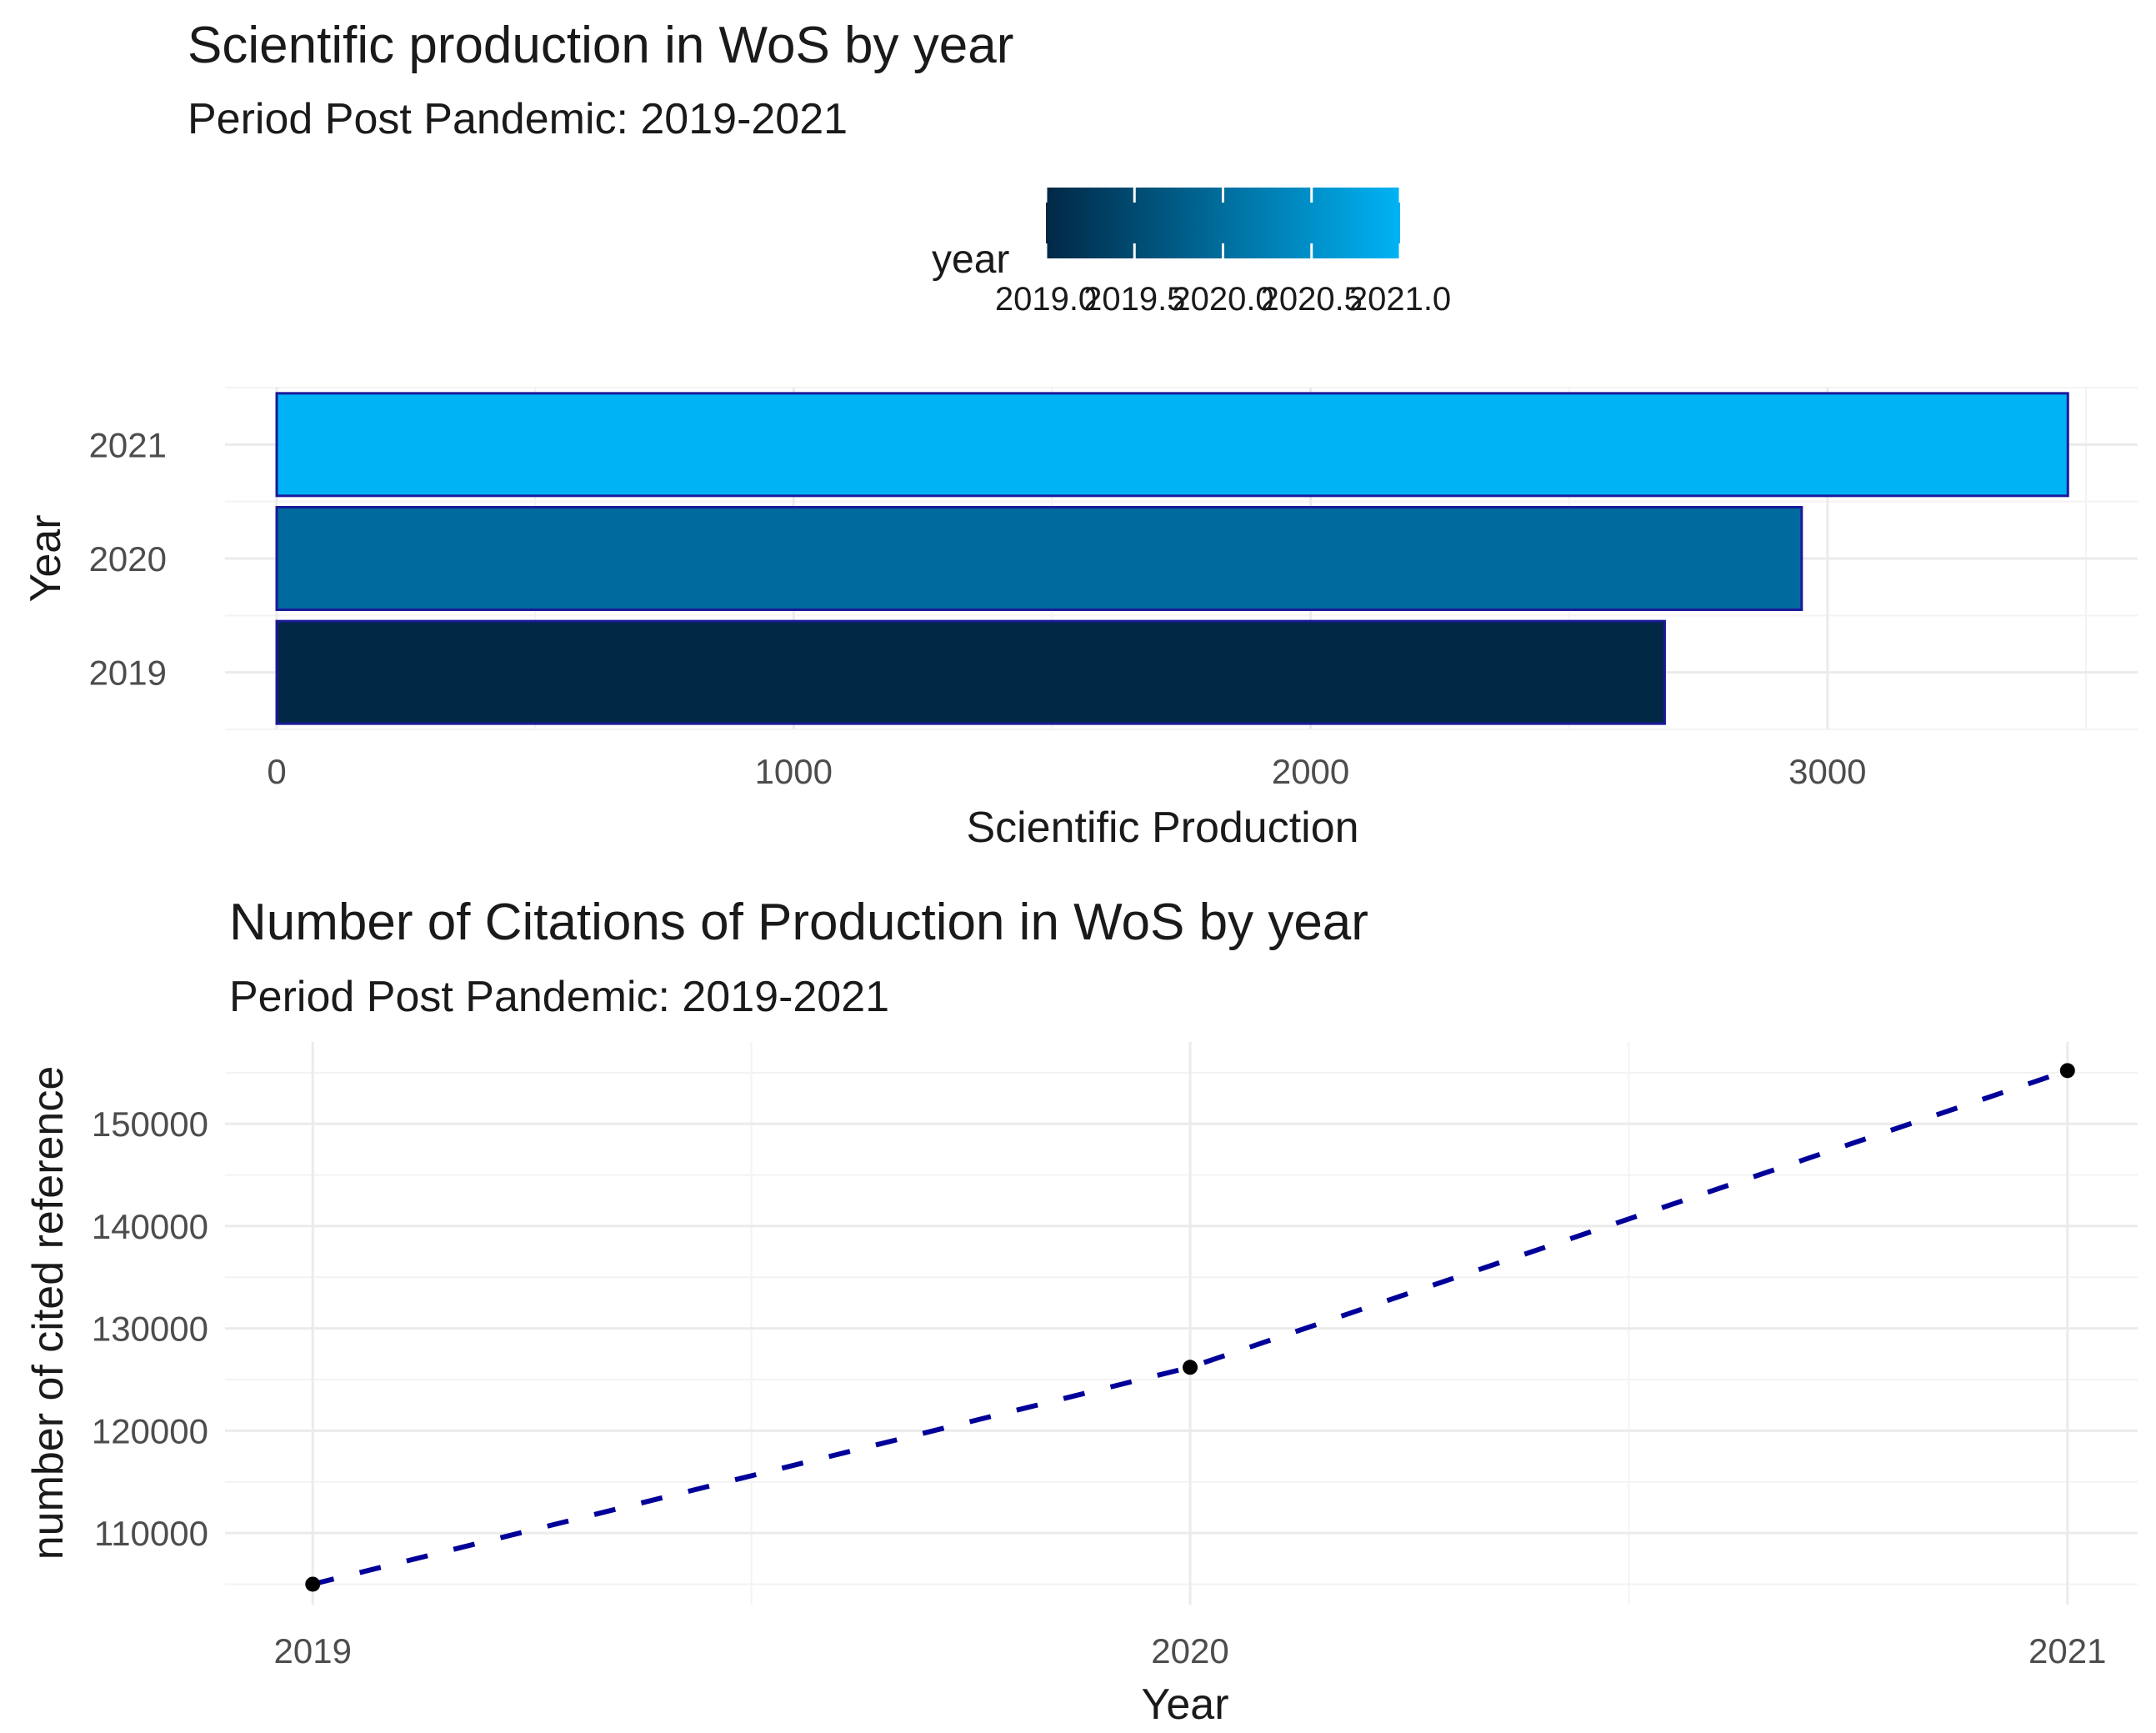 Image resolution: width=2156 pixels, height=1733 pixels. I want to click on x-tick-label: 0, so click(276, 771).